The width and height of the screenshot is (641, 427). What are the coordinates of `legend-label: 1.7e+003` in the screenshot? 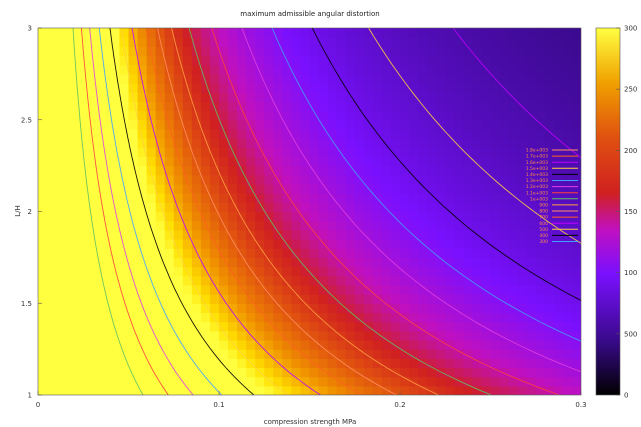 It's located at (537, 157).